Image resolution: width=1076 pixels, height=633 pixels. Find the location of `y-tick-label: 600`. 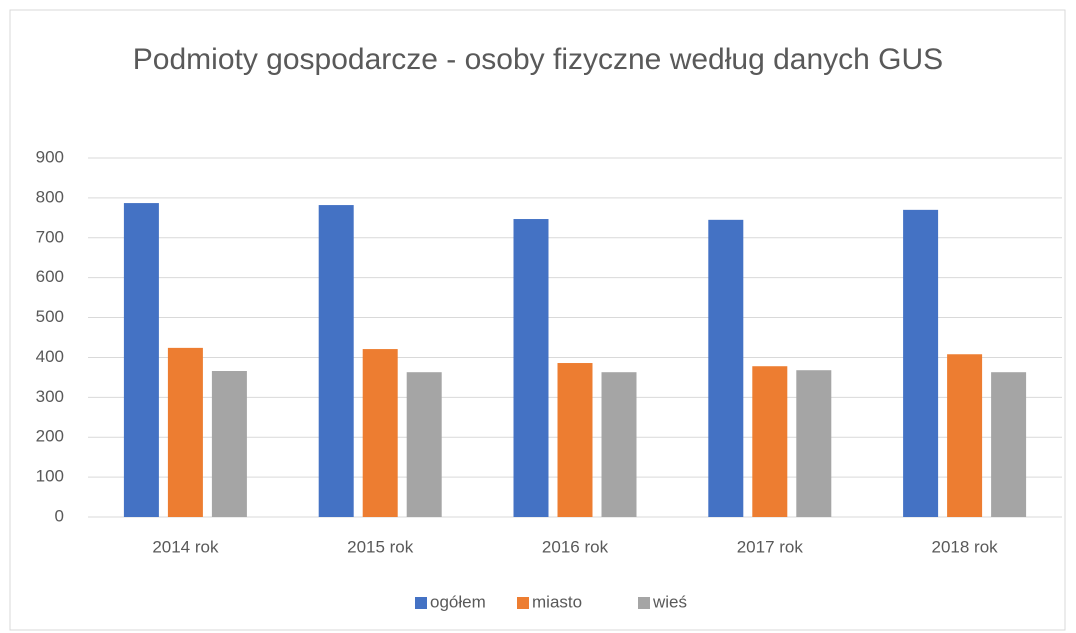

y-tick-label: 600 is located at coordinates (50, 276).